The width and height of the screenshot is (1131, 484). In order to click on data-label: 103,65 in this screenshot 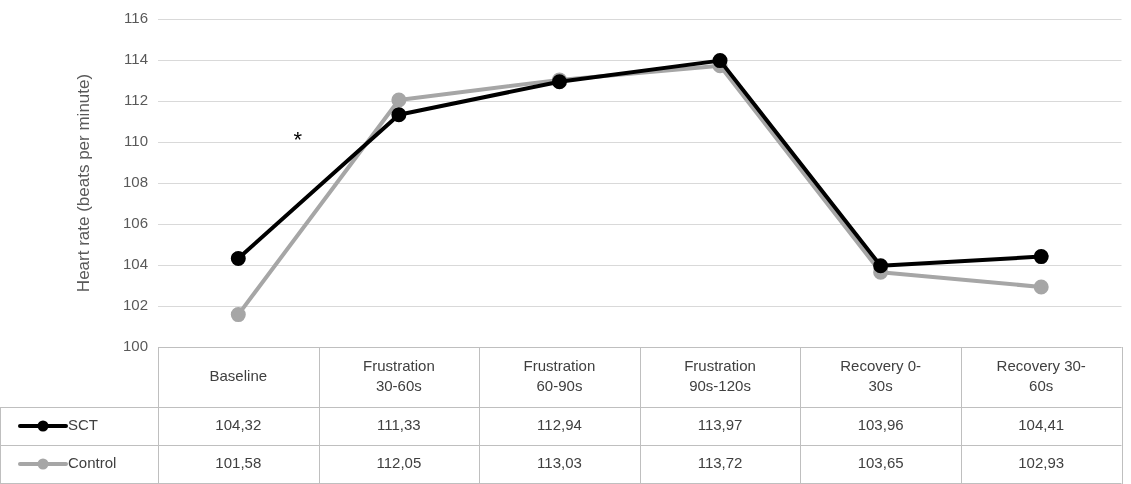, I will do `click(880, 463)`.